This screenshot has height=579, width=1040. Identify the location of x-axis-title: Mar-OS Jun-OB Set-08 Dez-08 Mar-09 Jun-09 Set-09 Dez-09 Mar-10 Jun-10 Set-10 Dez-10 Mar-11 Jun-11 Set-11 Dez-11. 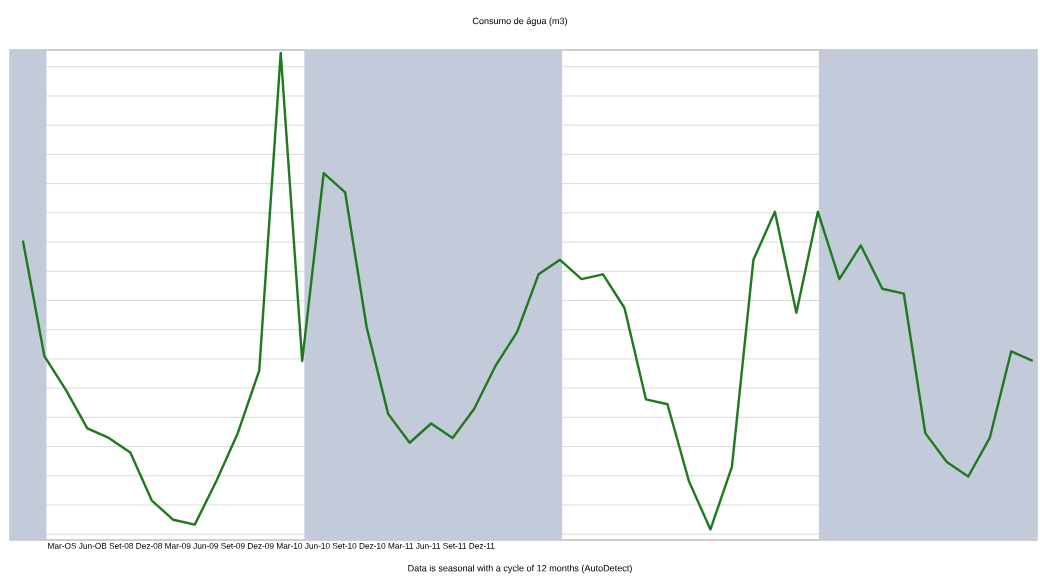
(271, 545).